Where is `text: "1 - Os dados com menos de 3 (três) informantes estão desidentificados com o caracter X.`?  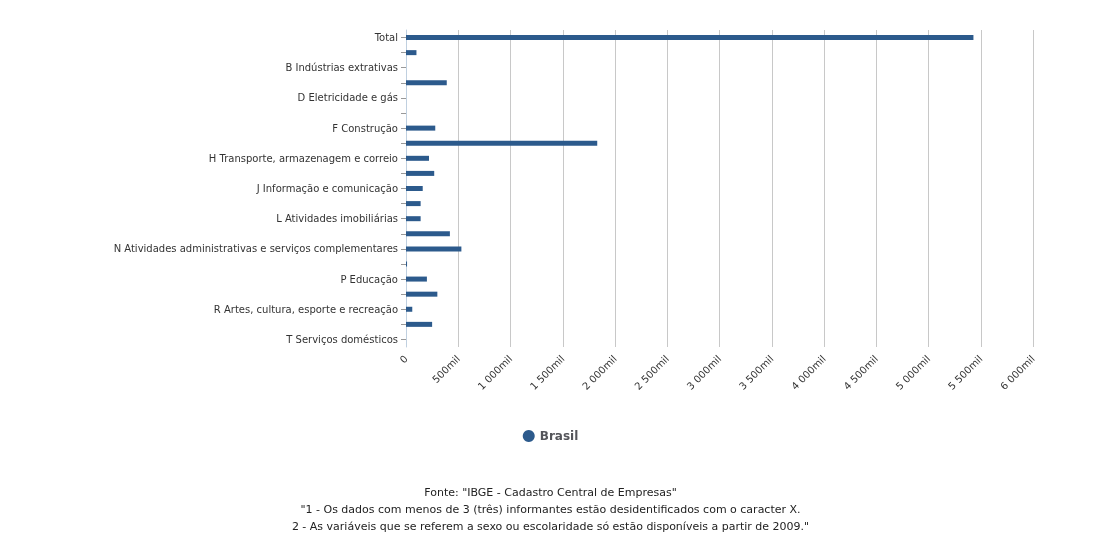 text: "1 - Os dados com menos de 3 (três) informantes estão desidentificados com o caracter X. is located at coordinates (550, 509).